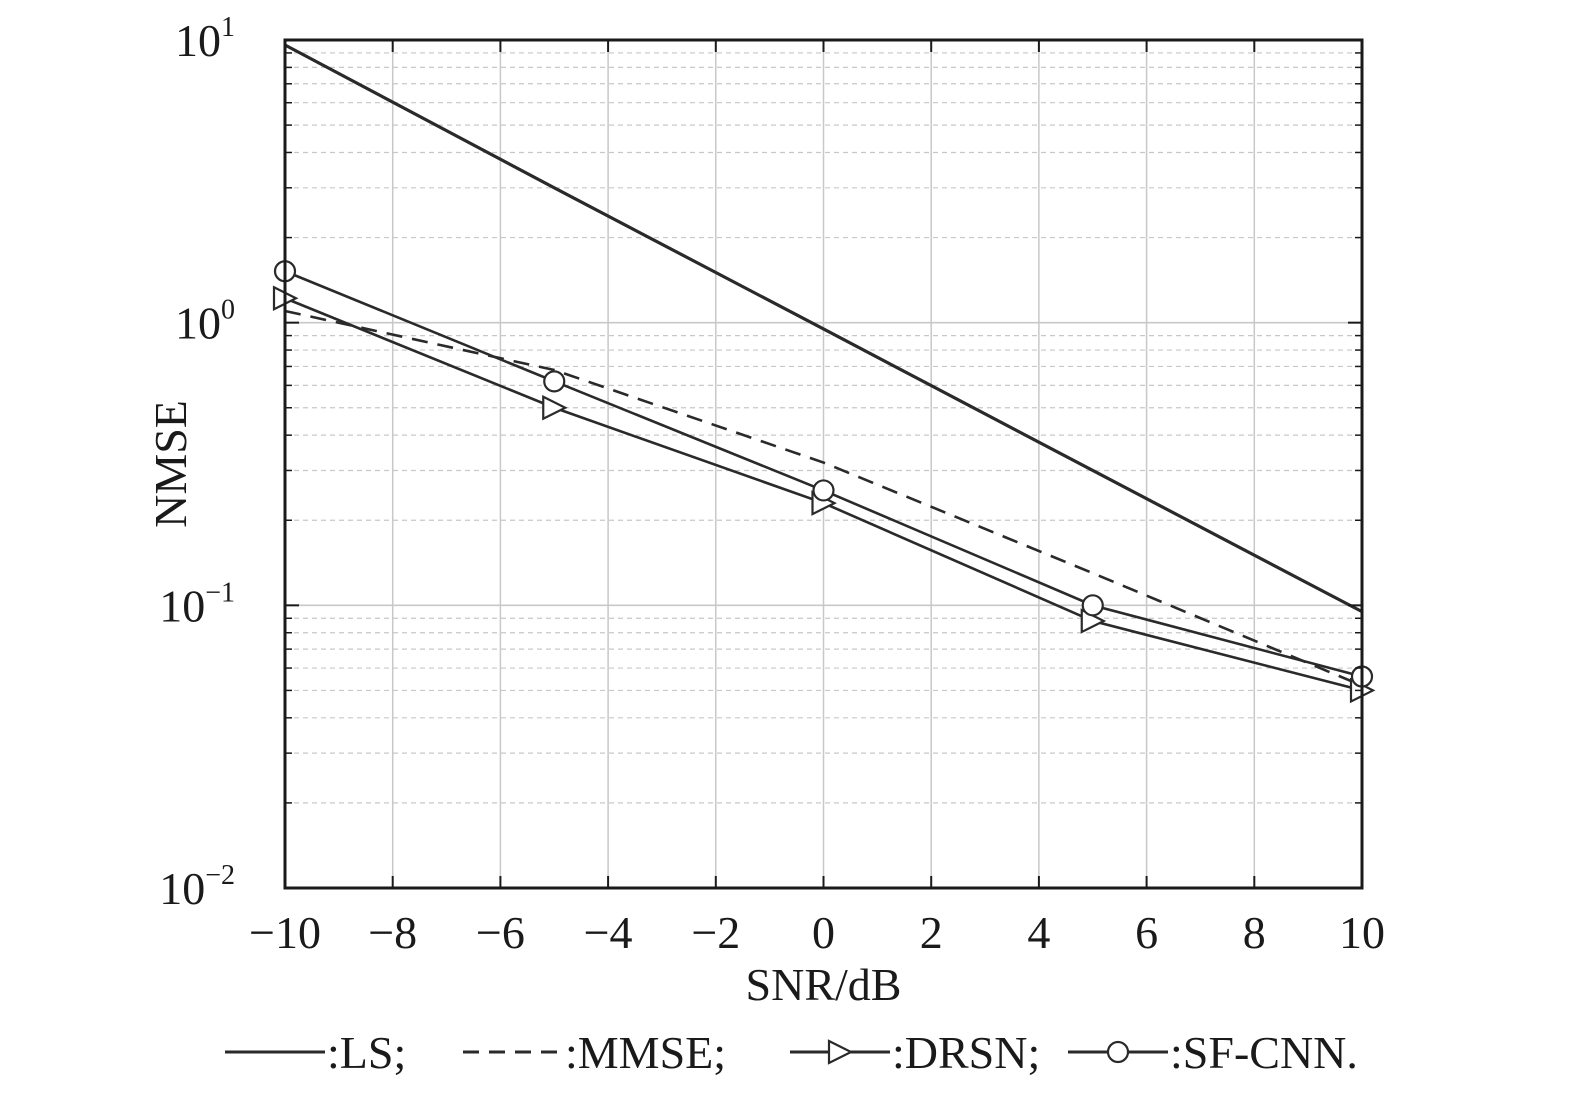 The image size is (1575, 1093). I want to click on x-tick-label: 6, so click(1146, 932).